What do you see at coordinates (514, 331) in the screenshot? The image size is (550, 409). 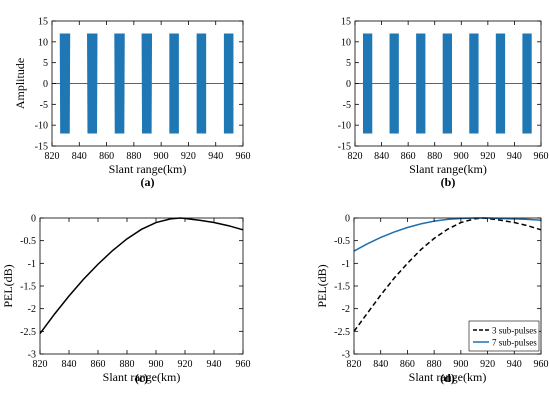 I see `legend-label-1: 3 sub-pulses` at bounding box center [514, 331].